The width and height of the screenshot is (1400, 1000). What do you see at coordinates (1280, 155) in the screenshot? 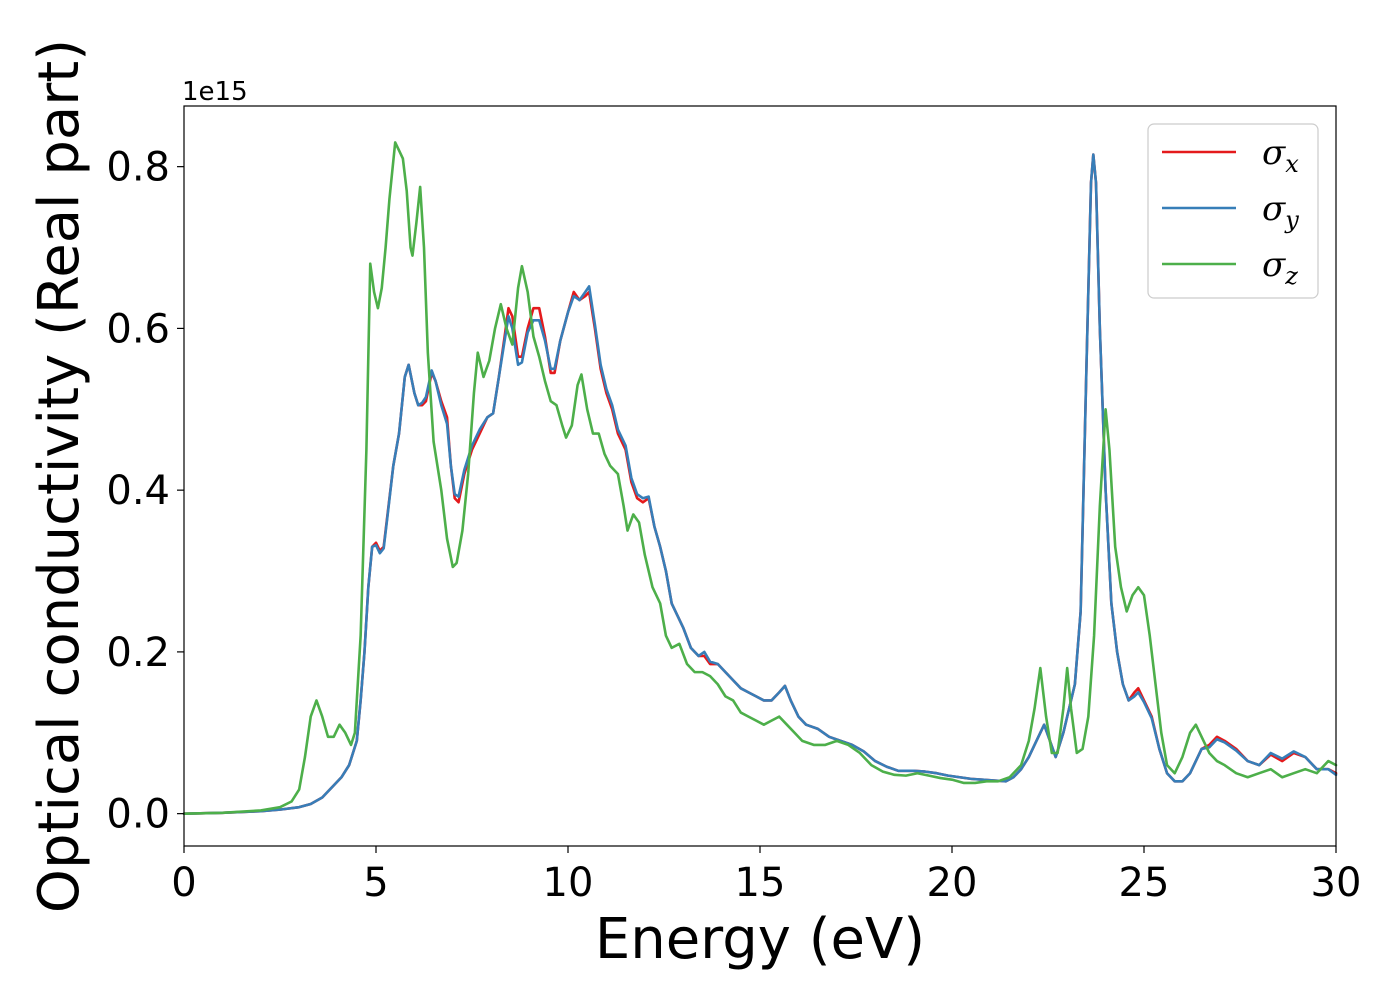
I see `legend-label-x: σx` at bounding box center [1280, 155].